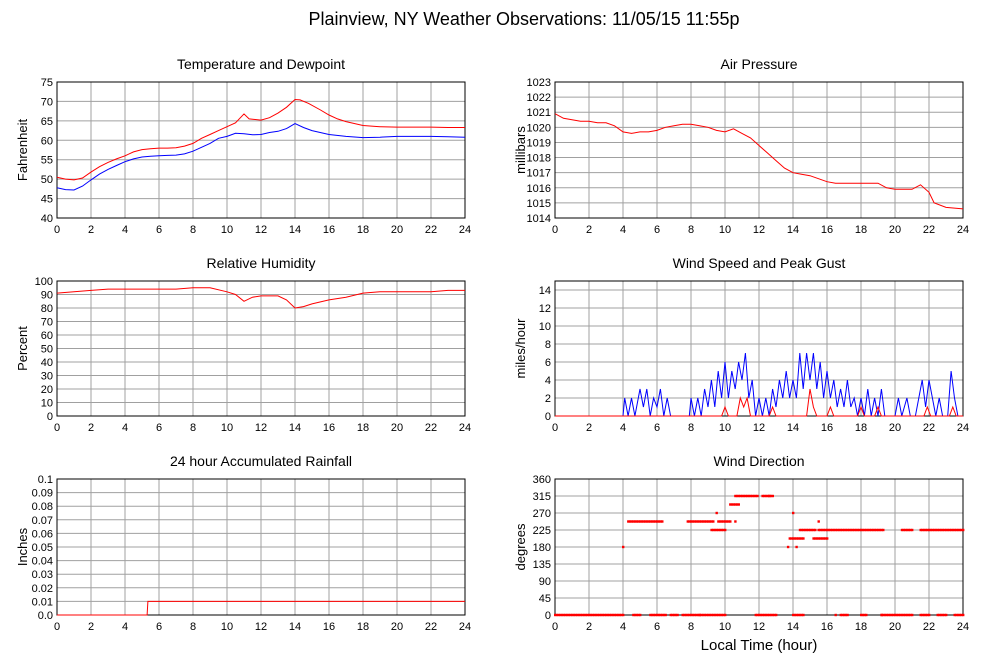 The height and width of the screenshot is (659, 999). What do you see at coordinates (539, 128) in the screenshot?
I see `pressure-ytick-label: 1020` at bounding box center [539, 128].